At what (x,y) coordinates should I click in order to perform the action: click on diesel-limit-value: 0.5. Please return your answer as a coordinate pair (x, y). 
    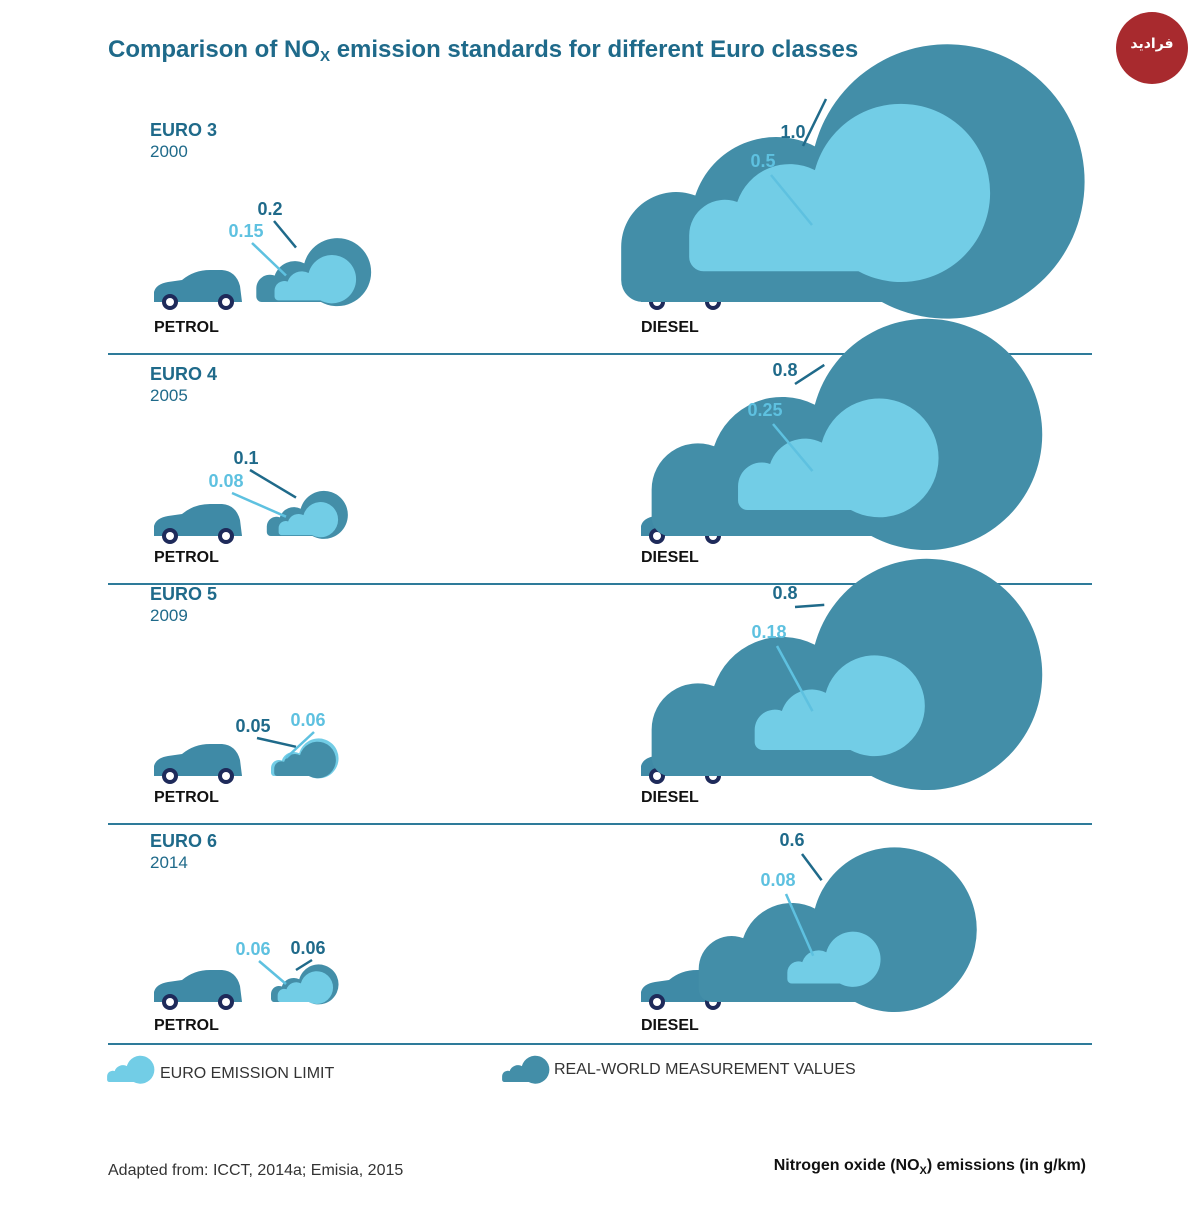
    Looking at the image, I should click on (762, 161).